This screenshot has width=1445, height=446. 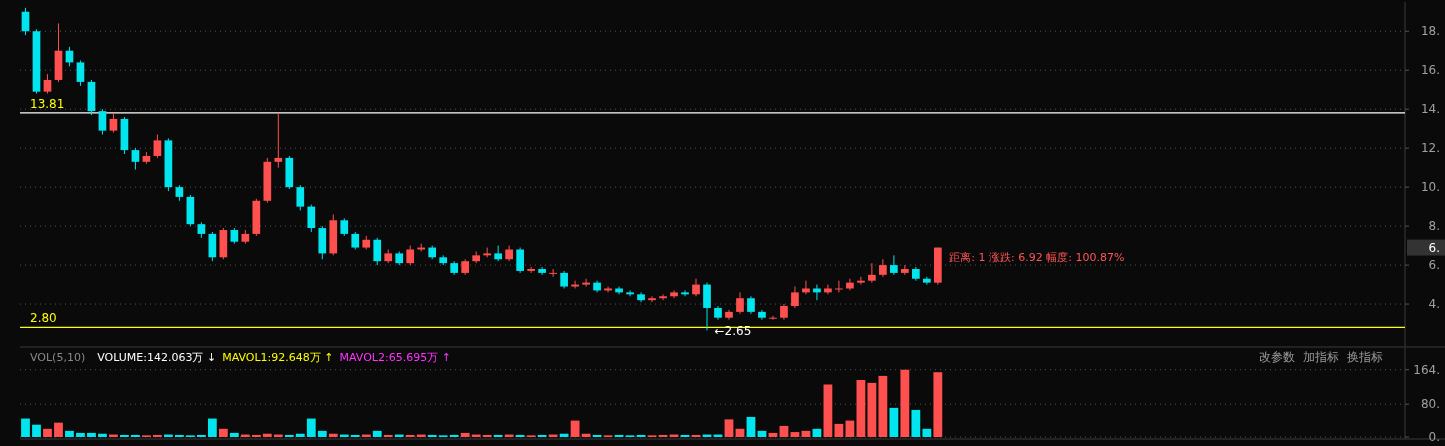 What do you see at coordinates (1430, 404) in the screenshot?
I see `y-tick-label: 80.` at bounding box center [1430, 404].